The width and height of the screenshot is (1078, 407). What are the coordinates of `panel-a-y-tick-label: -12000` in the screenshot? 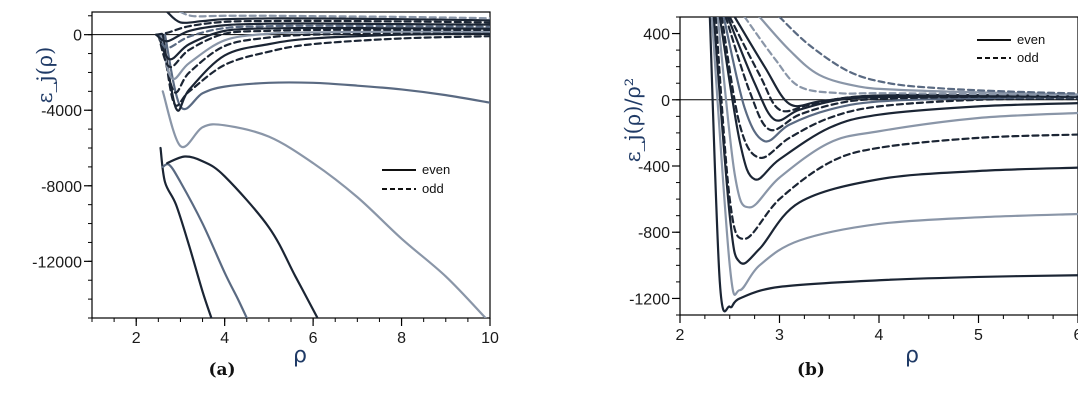 It's located at (57, 262).